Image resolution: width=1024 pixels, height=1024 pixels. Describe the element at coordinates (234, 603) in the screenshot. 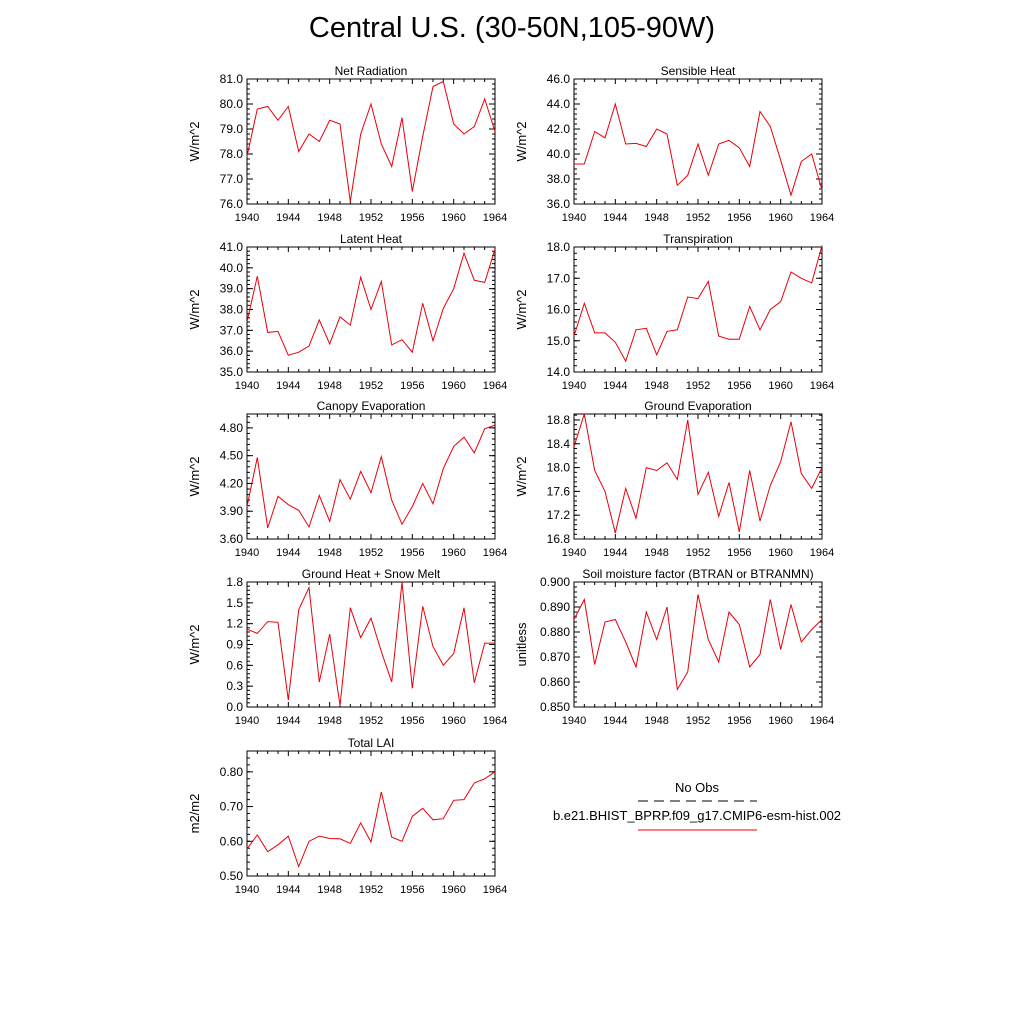

I see `y-tick-label: 1.5` at that location.